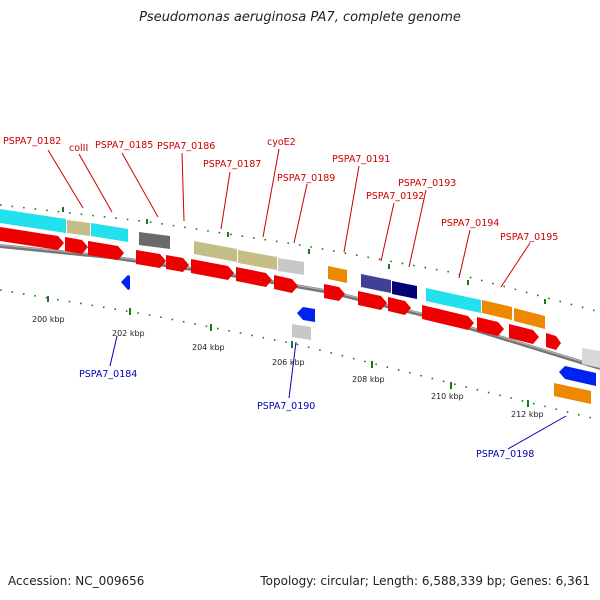 The image size is (600, 600). Describe the element at coordinates (361, 159) in the screenshot. I see `gene-label: PSPA7_0191` at that location.